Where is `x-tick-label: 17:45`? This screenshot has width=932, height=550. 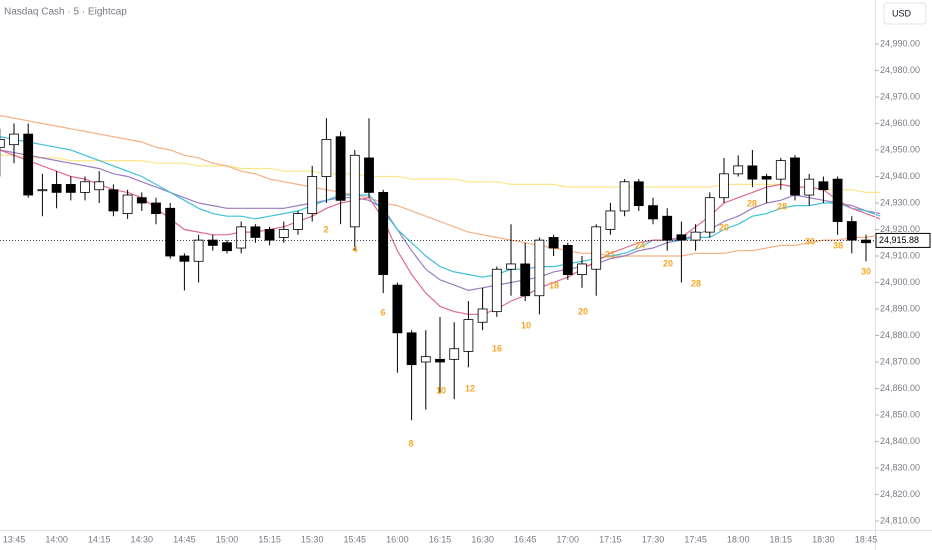 x-tick-label: 17:45 is located at coordinates (695, 539).